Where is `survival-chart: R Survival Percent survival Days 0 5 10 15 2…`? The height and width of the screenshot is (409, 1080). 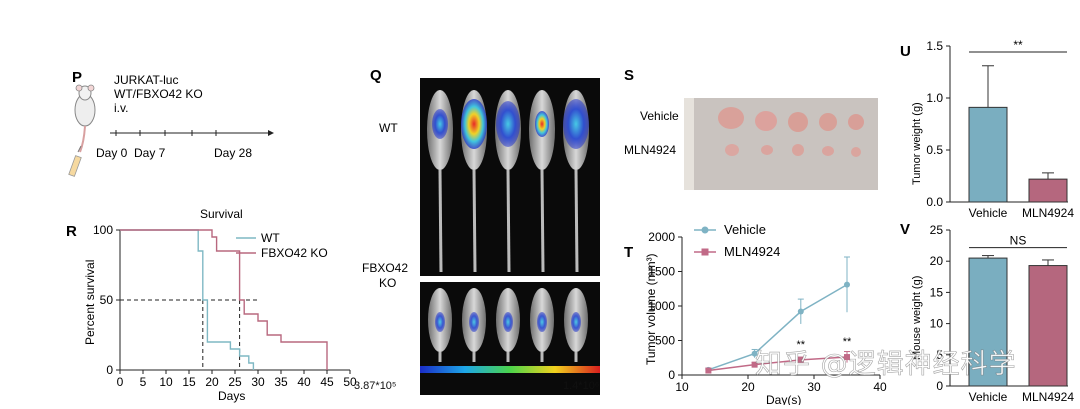 survival-chart: R Survival Percent survival Days 0 5 10 15 2… is located at coordinates (211, 305).